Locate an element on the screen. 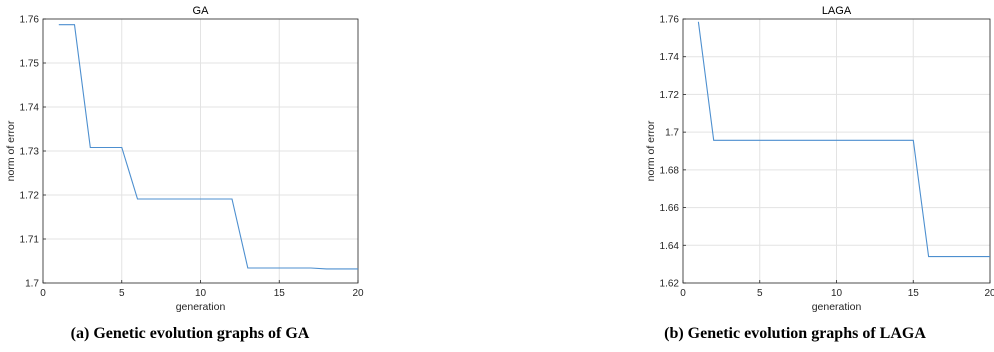 The height and width of the screenshot is (352, 994). chart-title: LAGA is located at coordinates (837, 11).